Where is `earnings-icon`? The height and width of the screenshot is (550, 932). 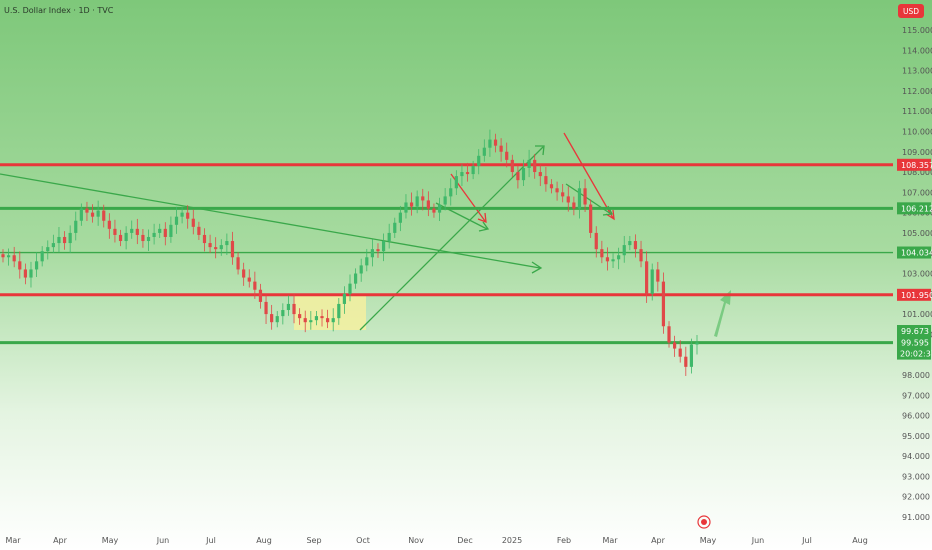
earnings-icon is located at coordinates (704, 522).